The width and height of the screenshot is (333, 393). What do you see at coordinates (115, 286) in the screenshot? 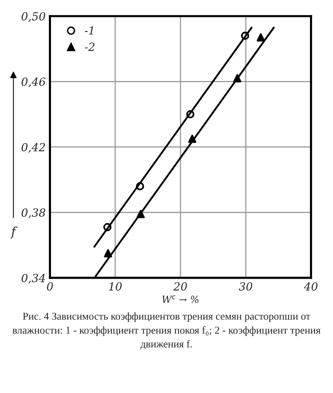
I see `x-tick-label: 10` at bounding box center [115, 286].